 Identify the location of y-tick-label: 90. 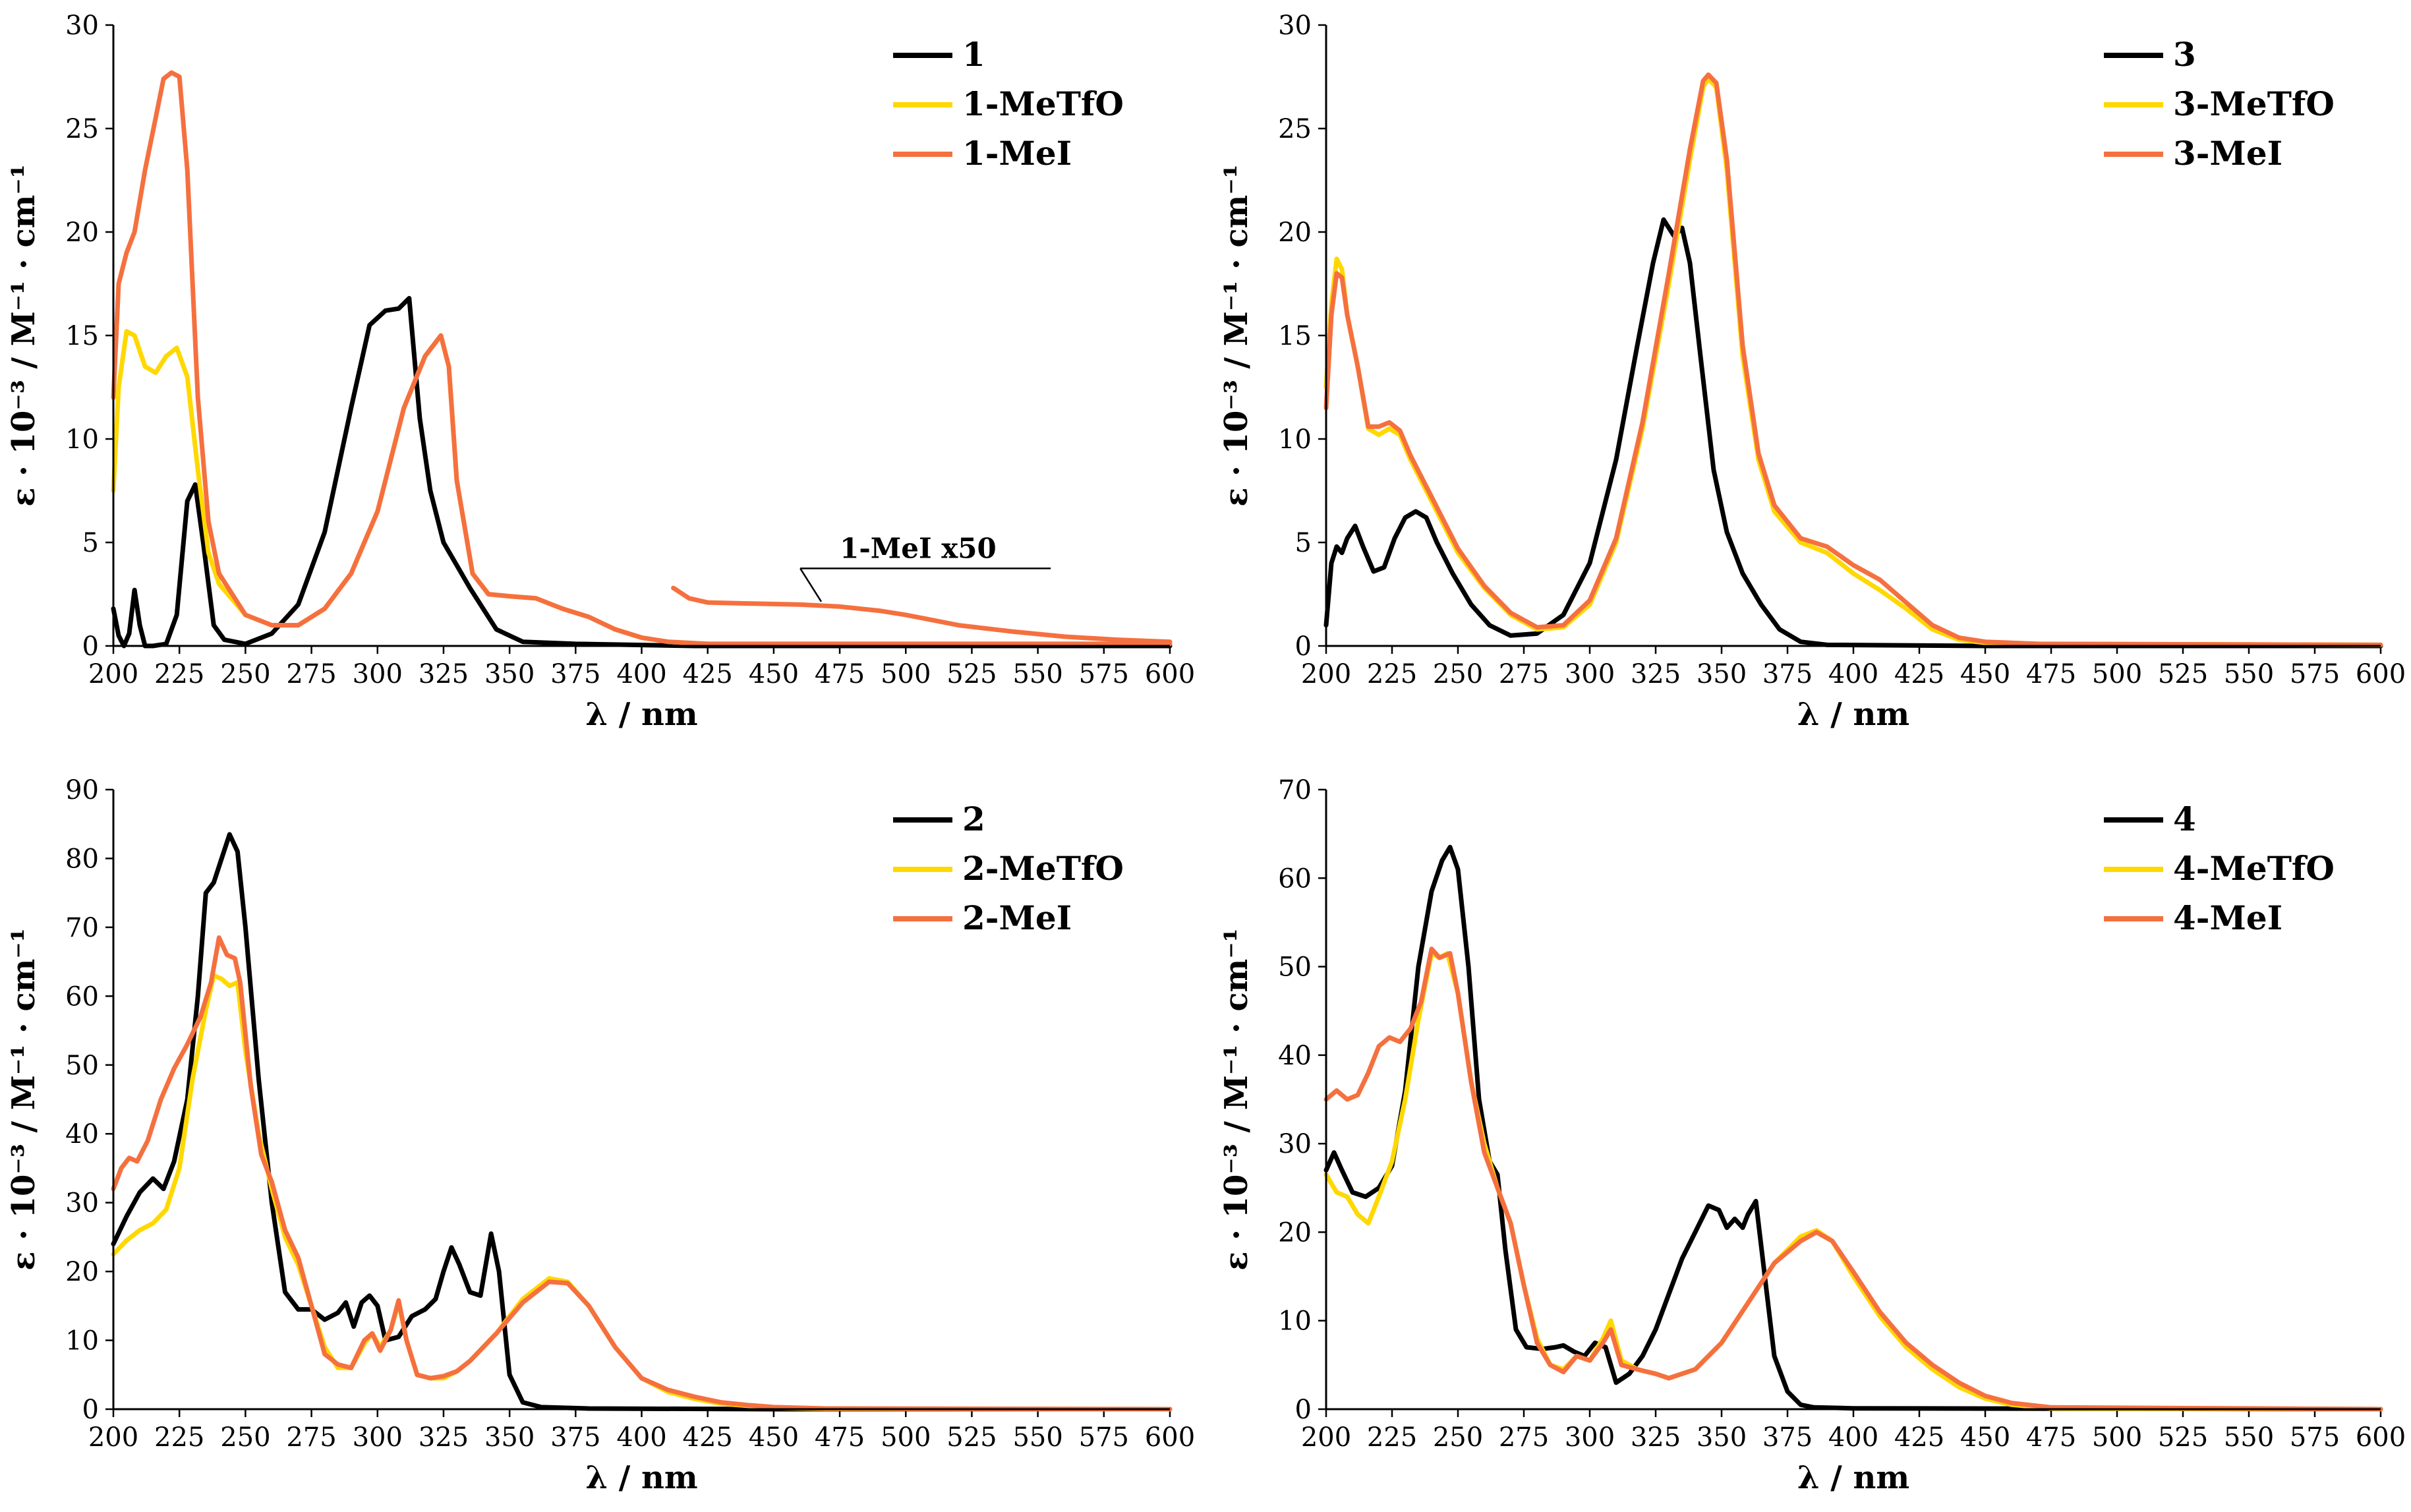
(82, 790).